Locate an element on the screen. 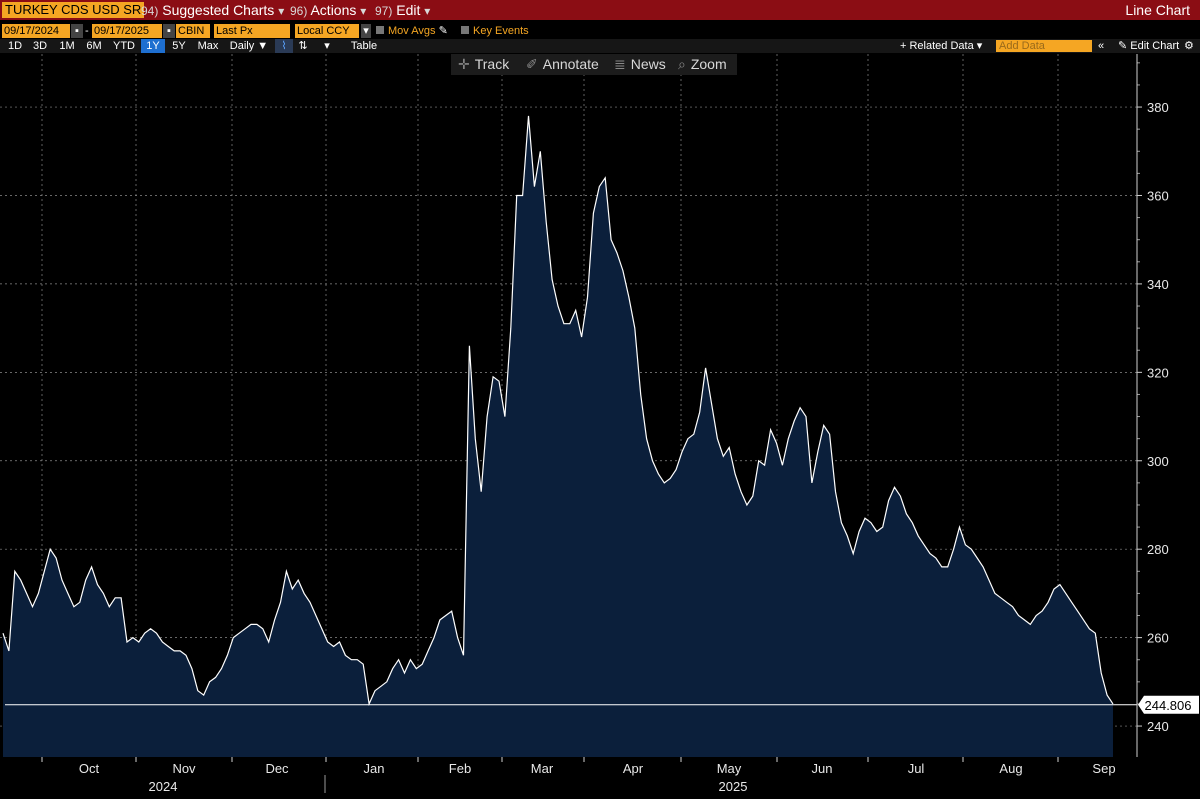 The height and width of the screenshot is (799, 1200). y-tick-label: 380 is located at coordinates (1158, 107).